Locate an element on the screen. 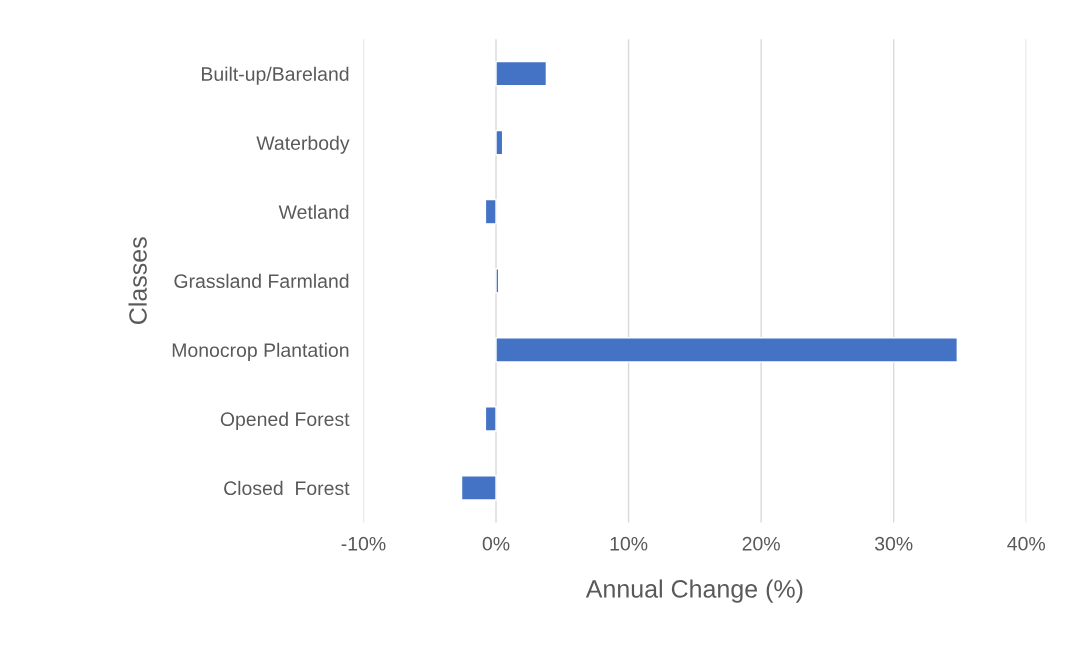 The height and width of the screenshot is (653, 1069). x-tick-label: 0% is located at coordinates (496, 543).